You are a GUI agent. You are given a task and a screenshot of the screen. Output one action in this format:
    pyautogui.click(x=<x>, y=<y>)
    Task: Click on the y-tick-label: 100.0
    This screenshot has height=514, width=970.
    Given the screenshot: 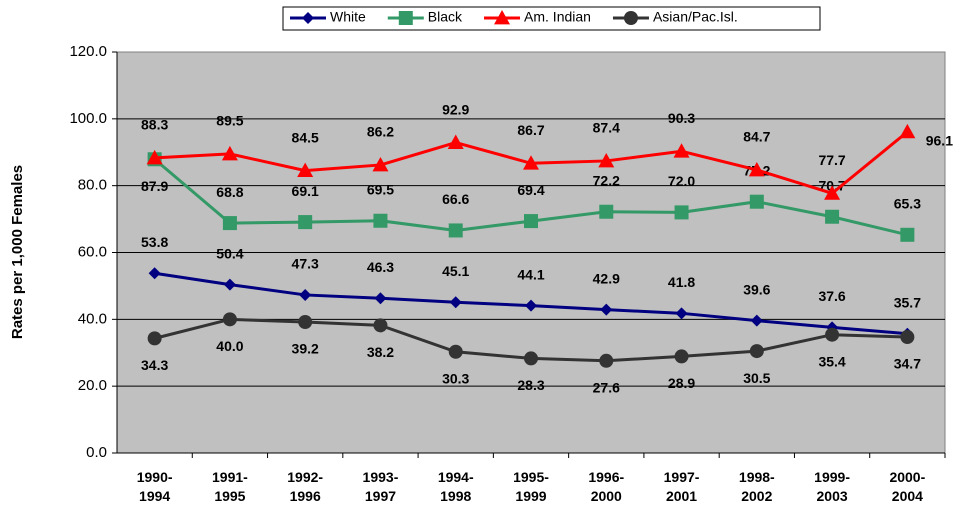 What is the action you would take?
    pyautogui.click(x=88, y=118)
    